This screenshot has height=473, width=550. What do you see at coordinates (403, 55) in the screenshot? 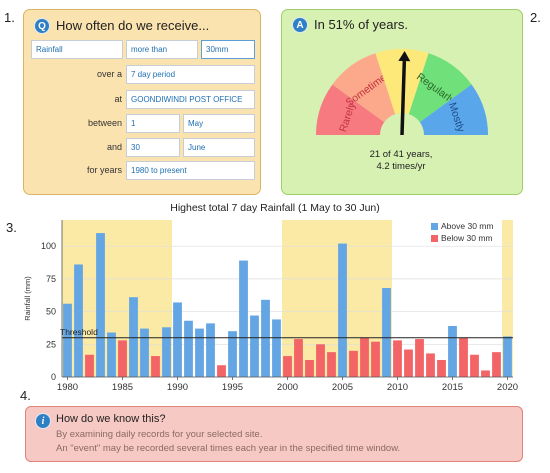
I see `gauge-needle-arrow-icon` at bounding box center [403, 55].